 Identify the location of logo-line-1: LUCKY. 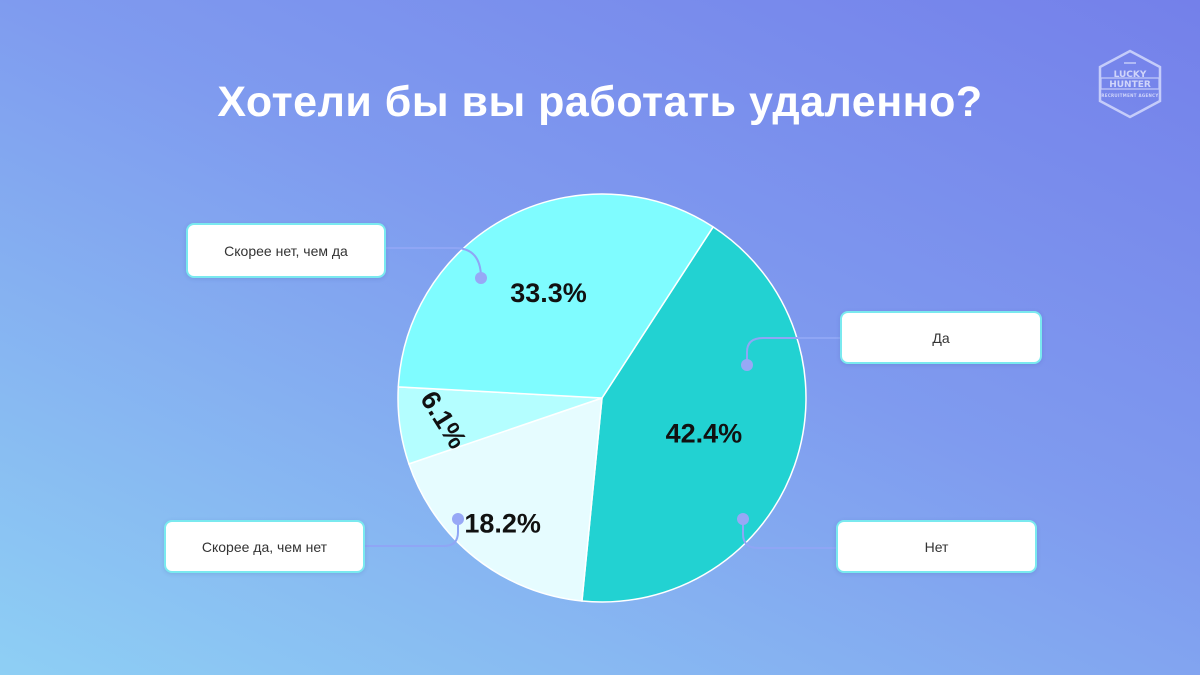
(1130, 75).